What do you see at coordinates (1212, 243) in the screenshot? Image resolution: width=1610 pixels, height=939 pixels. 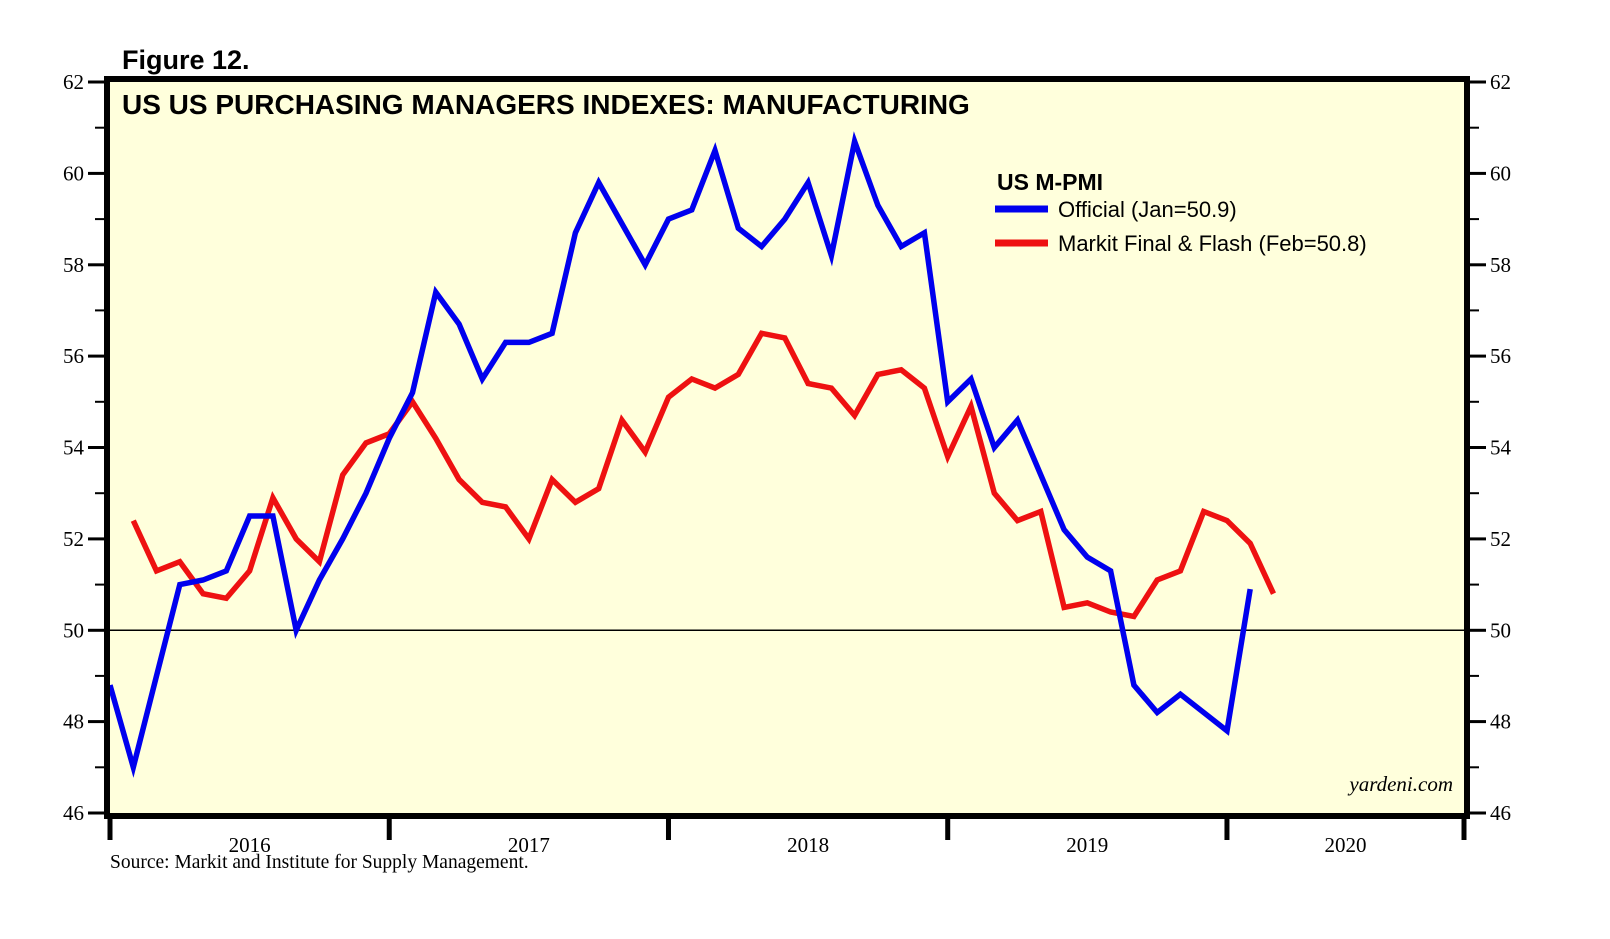 I see `legend-label-markit: Markit Final & Flash (Feb=50.8)` at bounding box center [1212, 243].